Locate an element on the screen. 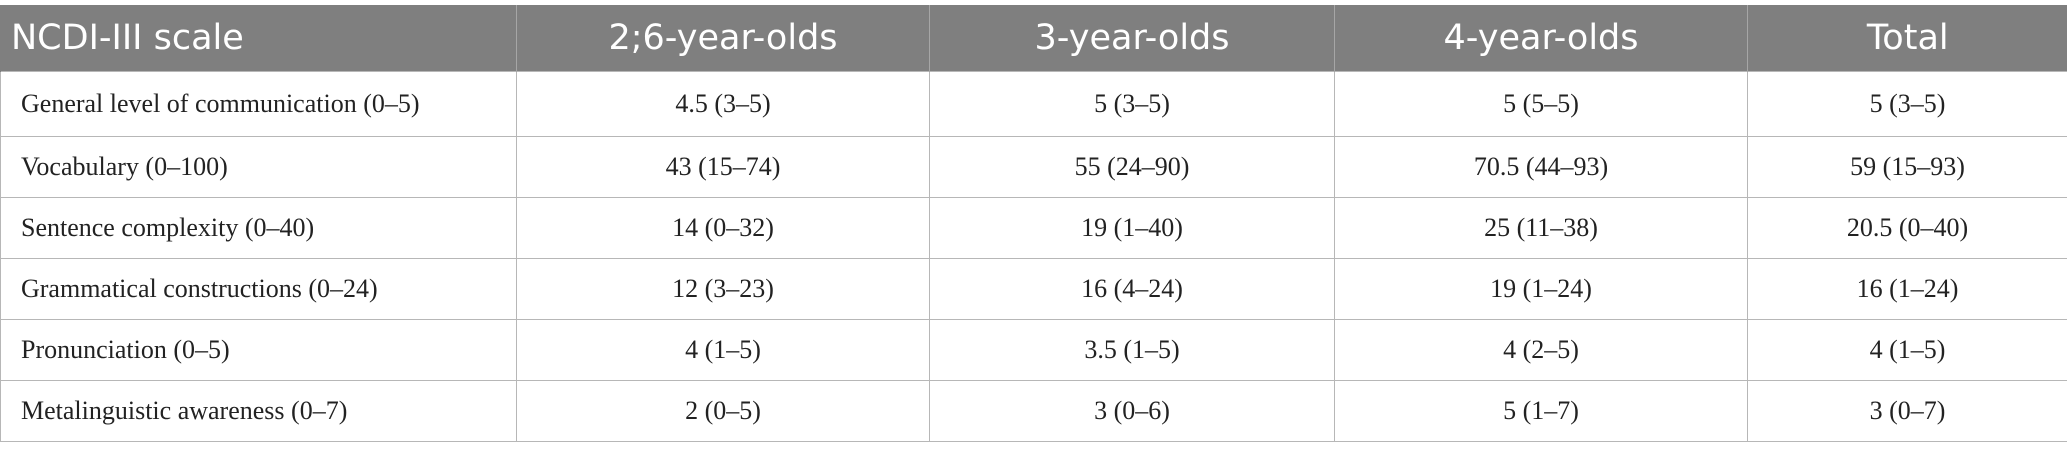  cell-total: 59 (15–93) is located at coordinates (1907, 167).